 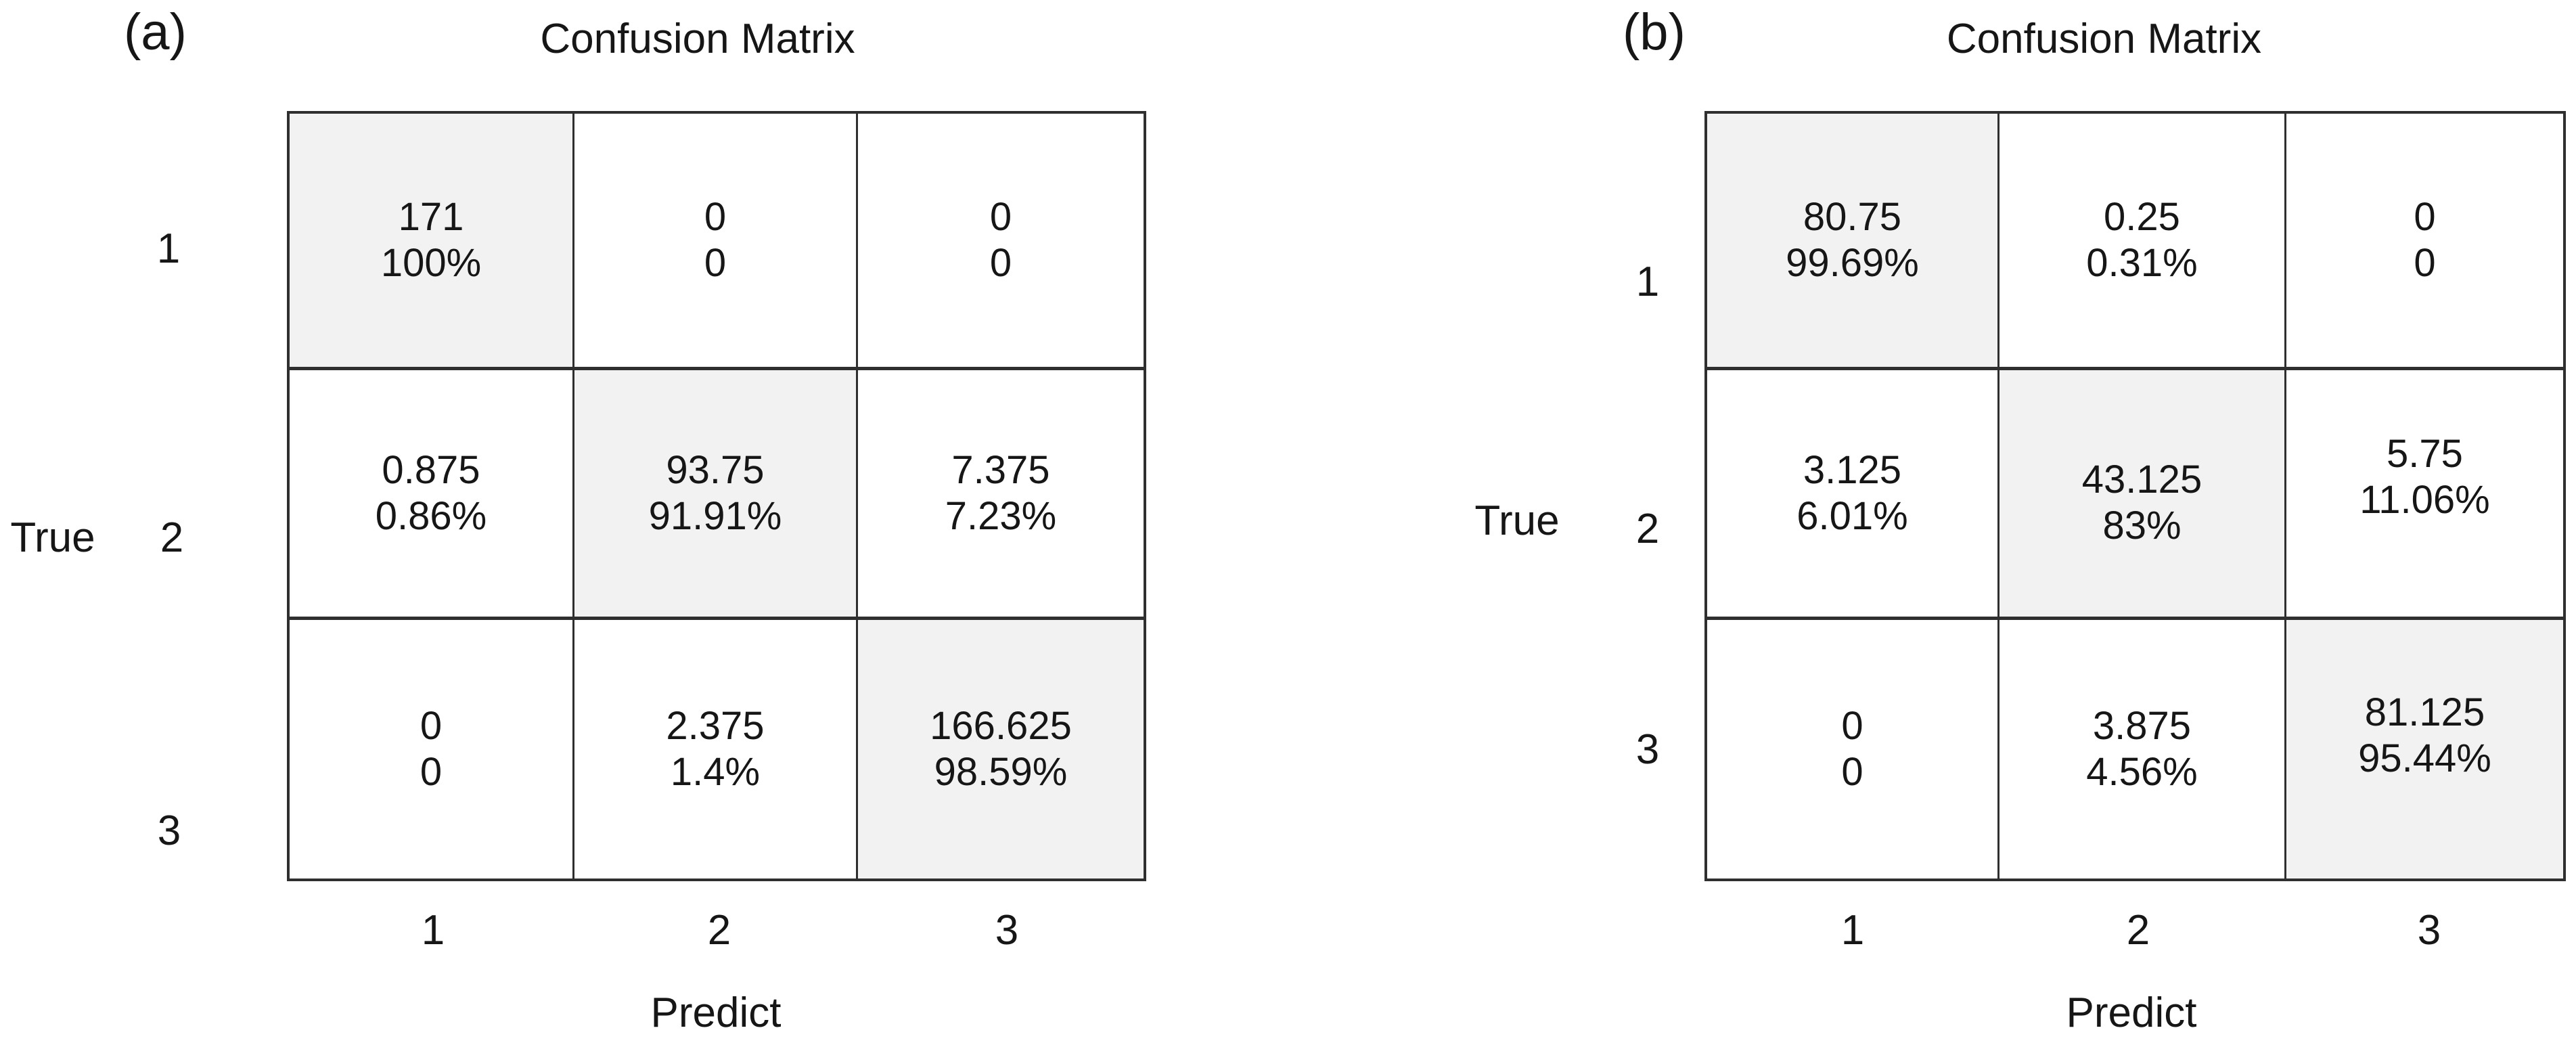 What do you see at coordinates (431, 516) in the screenshot?
I see `cell-percent: 0.86%` at bounding box center [431, 516].